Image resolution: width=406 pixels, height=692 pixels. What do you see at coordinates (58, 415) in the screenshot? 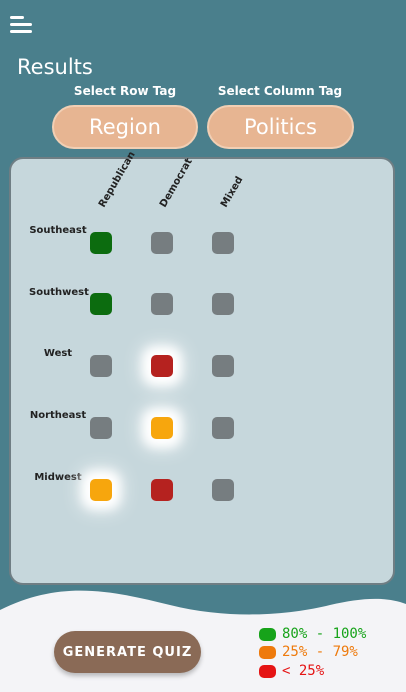
I see `row-header-northeast: Northeast` at bounding box center [58, 415].